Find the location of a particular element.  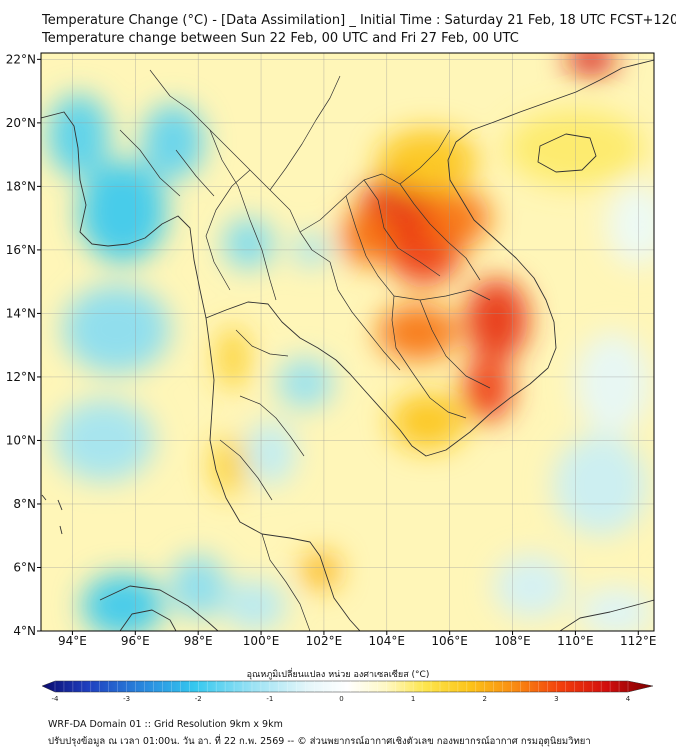

x-tick-label: 110°E is located at coordinates (575, 641).